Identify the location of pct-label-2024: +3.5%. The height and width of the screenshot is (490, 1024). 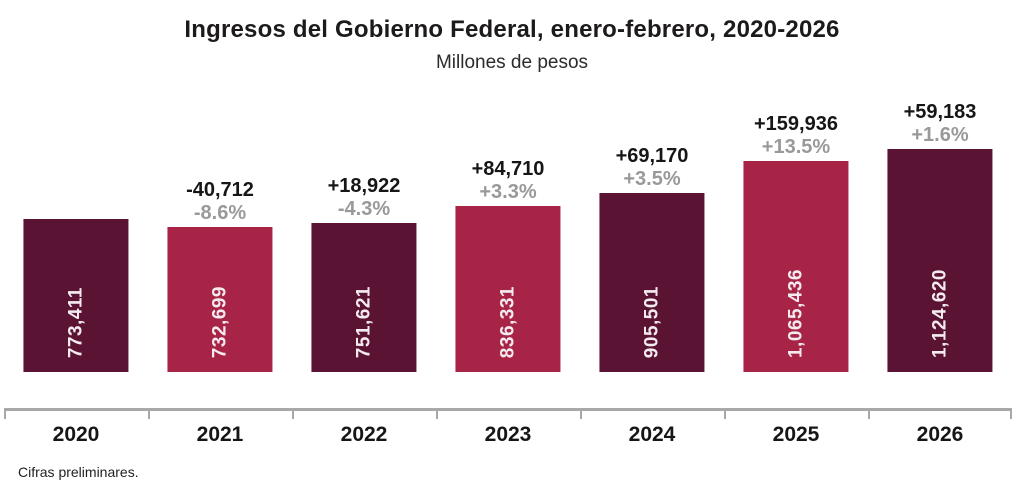
(652, 179).